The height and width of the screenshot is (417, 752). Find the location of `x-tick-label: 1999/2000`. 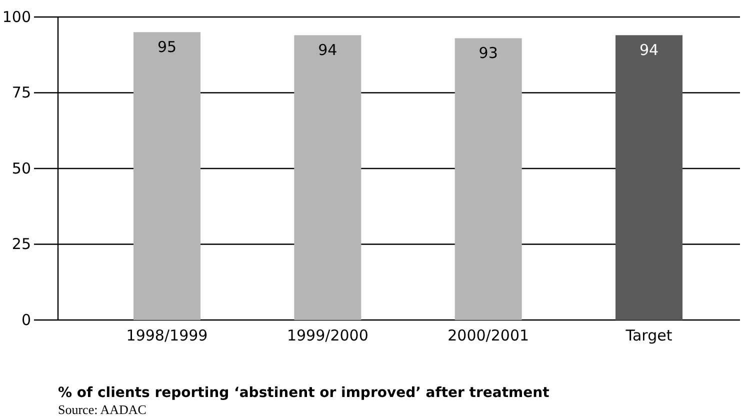

x-tick-label: 1999/2000 is located at coordinates (327, 335).